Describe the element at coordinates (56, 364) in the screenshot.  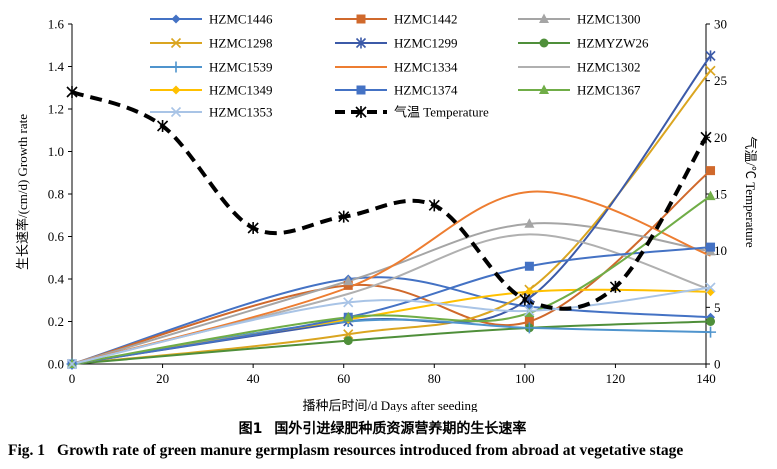
I see `y-tick-label: 0.0` at that location.